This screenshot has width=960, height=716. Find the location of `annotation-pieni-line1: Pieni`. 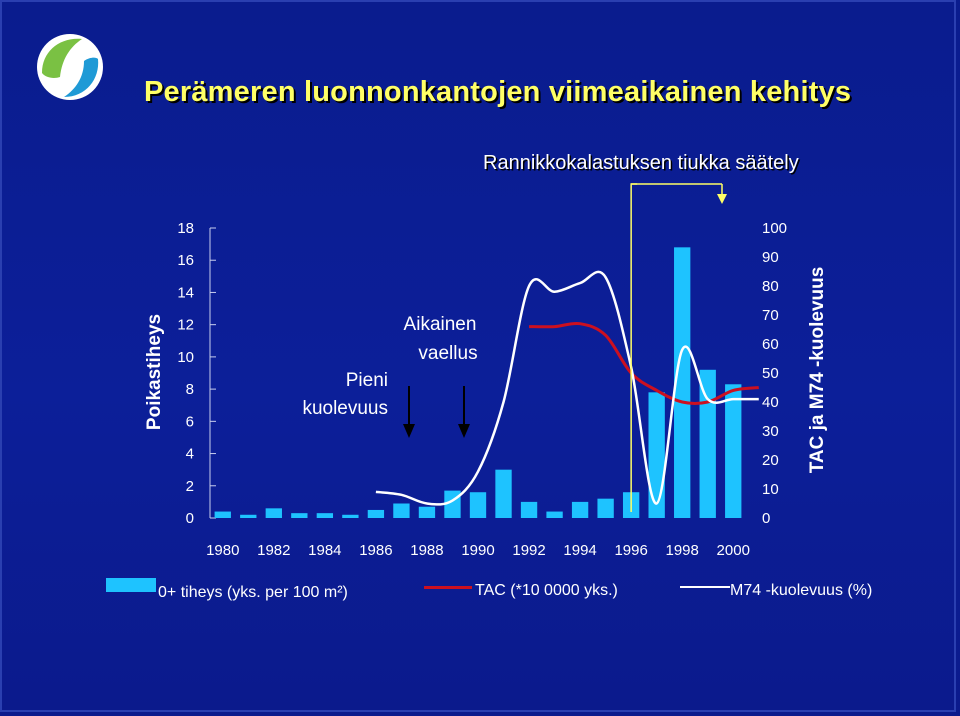

annotation-pieni-line1: Pieni is located at coordinates (367, 380).